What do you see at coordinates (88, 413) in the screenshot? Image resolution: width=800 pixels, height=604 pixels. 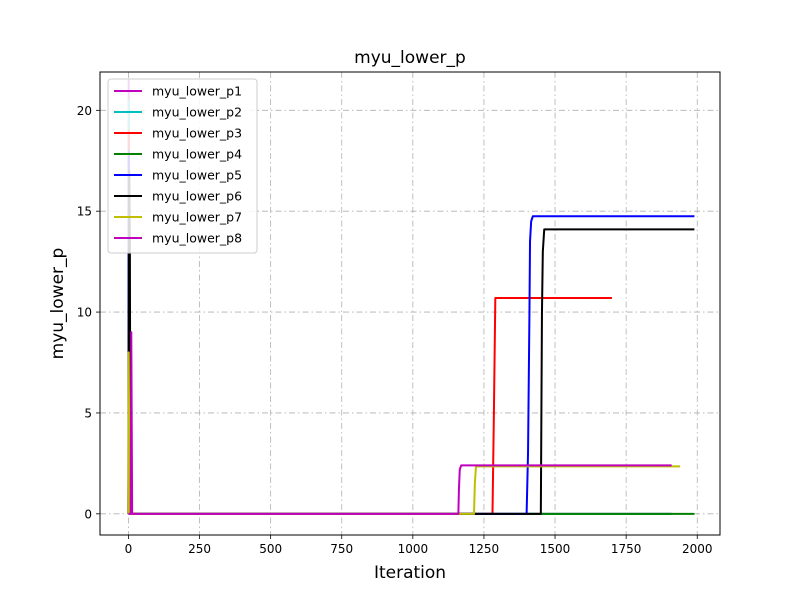 I see `y-tick-label: 5` at bounding box center [88, 413].